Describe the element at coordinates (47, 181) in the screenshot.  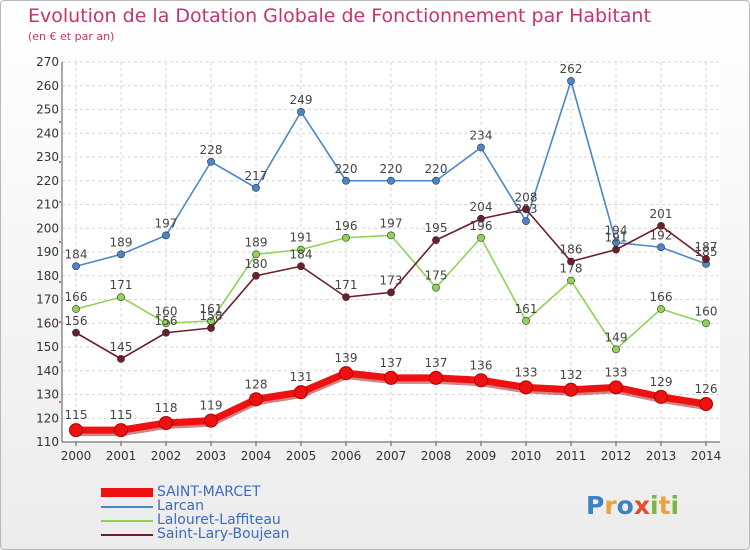
I see `y-tick-label: 220` at that location.